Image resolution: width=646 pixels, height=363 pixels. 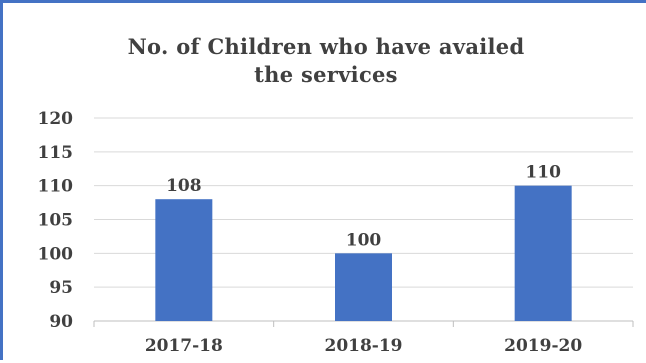 I want to click on data-labels: 108 100 110, so click(x=363, y=207).